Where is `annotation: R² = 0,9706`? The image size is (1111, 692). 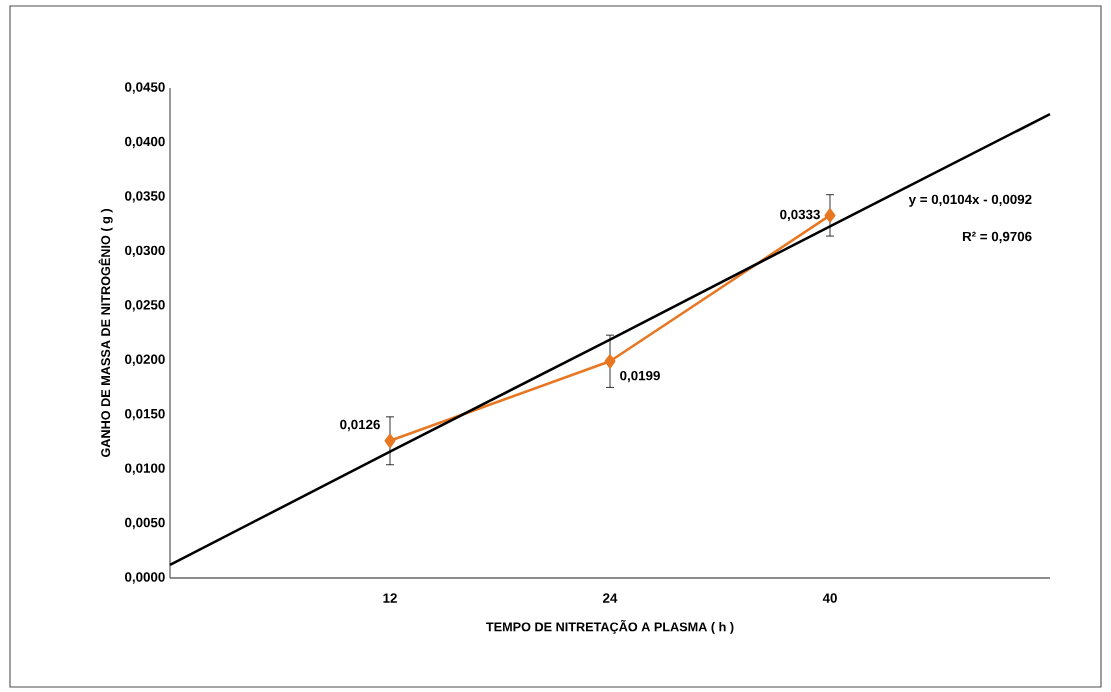
annotation: R² = 0,9706 is located at coordinates (997, 237).